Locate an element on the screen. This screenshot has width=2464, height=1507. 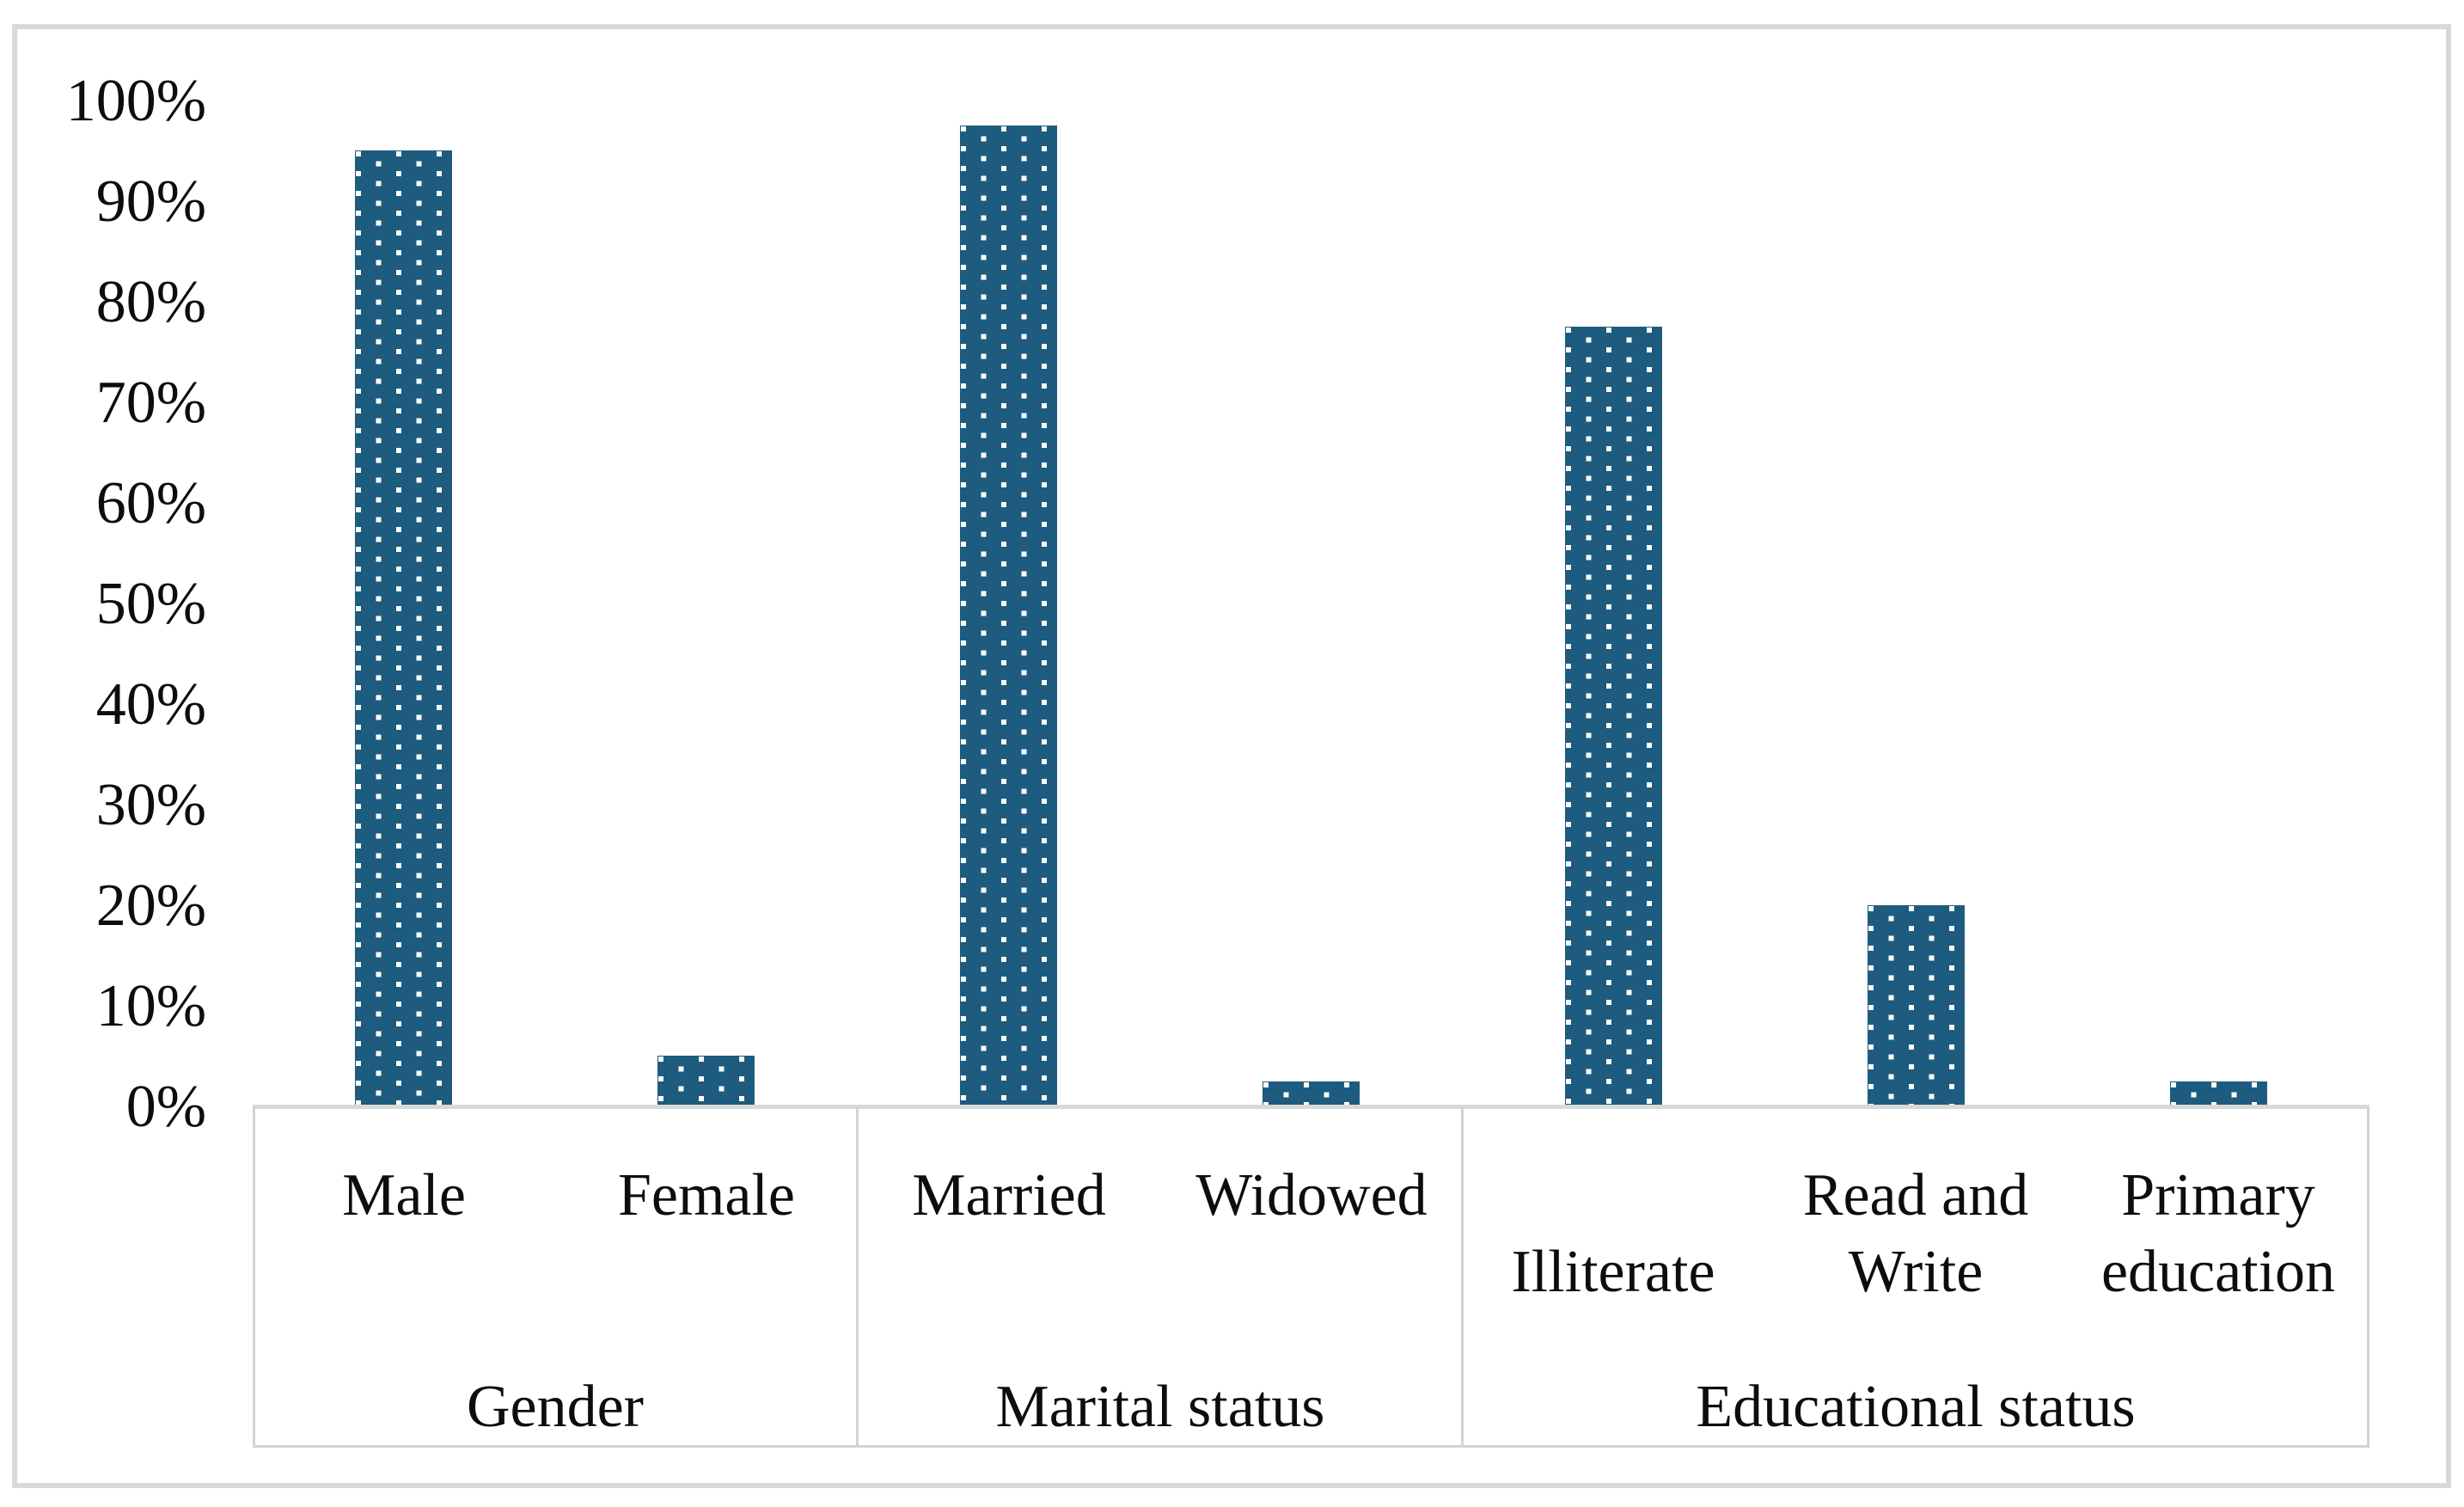
bar-widowed is located at coordinates (1311, 1093).